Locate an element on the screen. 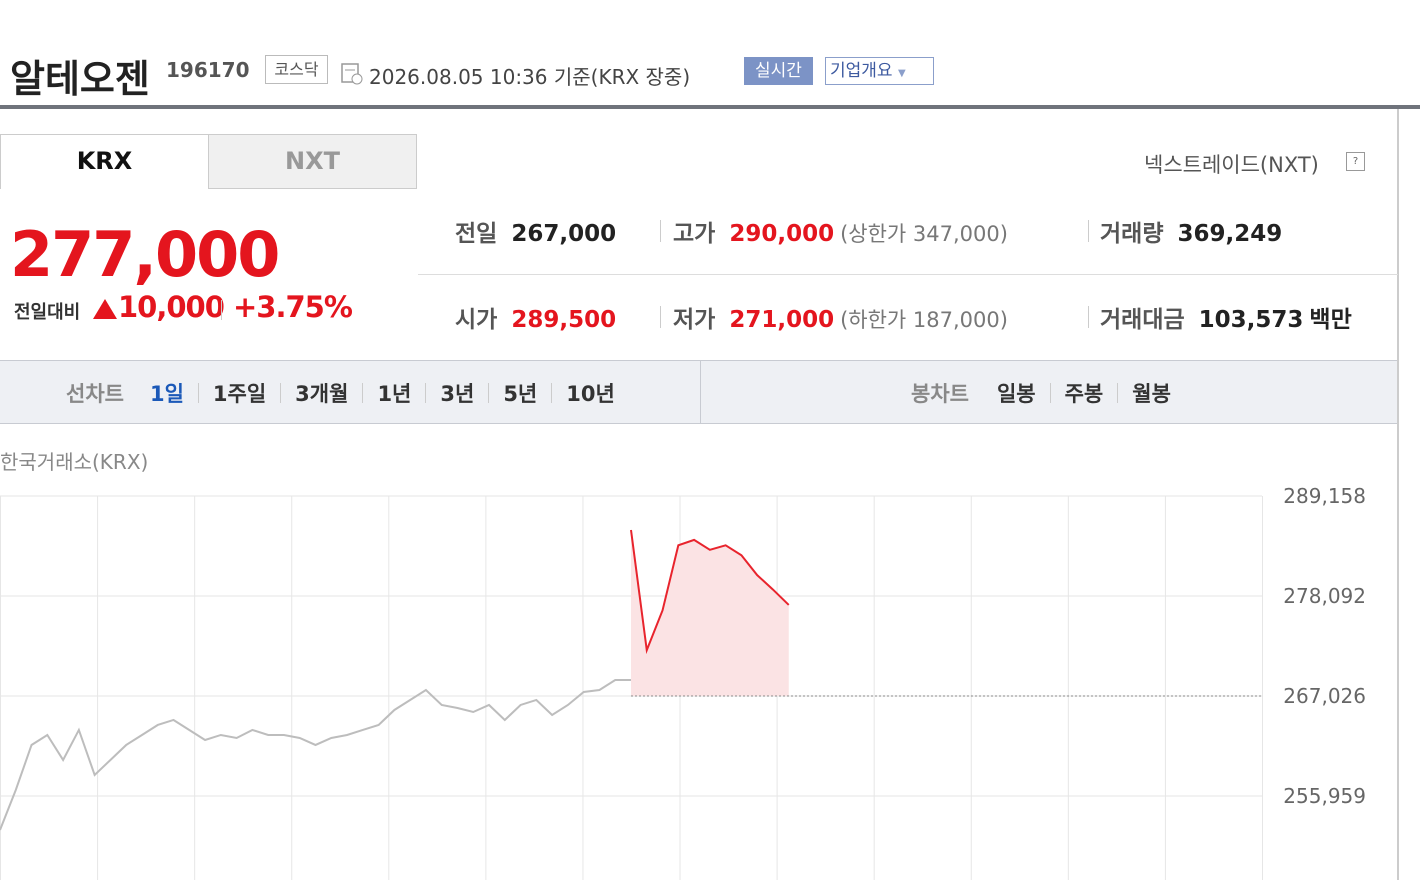  header-rule is located at coordinates (710, 107).